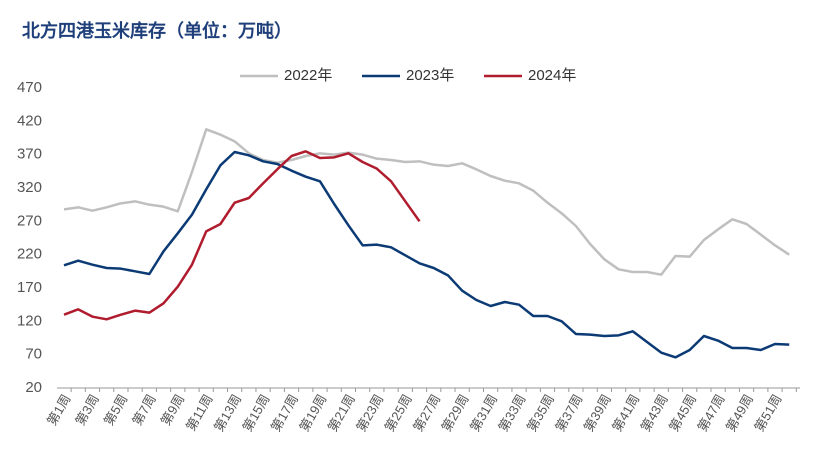  I want to click on y-tick-label: 270, so click(29, 220).